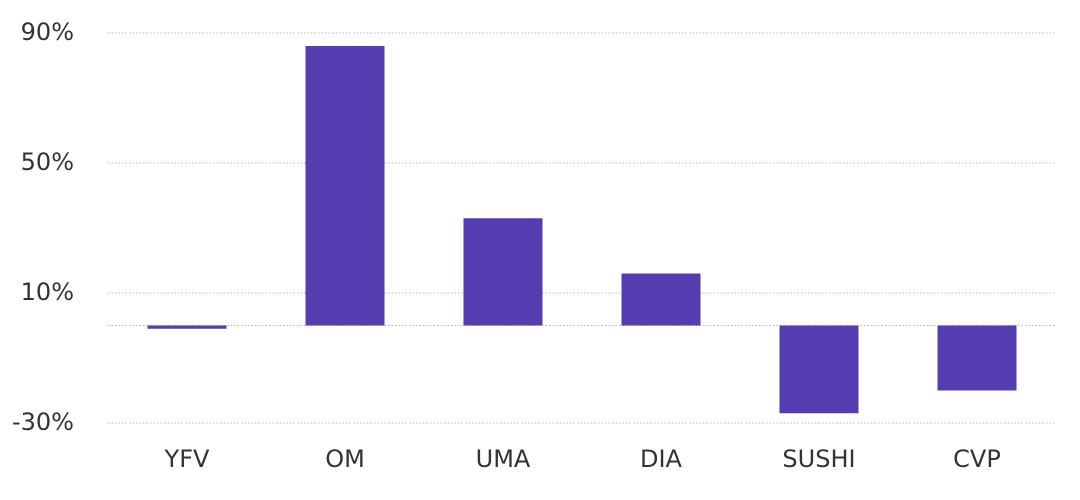 Image resolution: width=1080 pixels, height=500 pixels. I want to click on x-tick-label: UMA, so click(503, 459).